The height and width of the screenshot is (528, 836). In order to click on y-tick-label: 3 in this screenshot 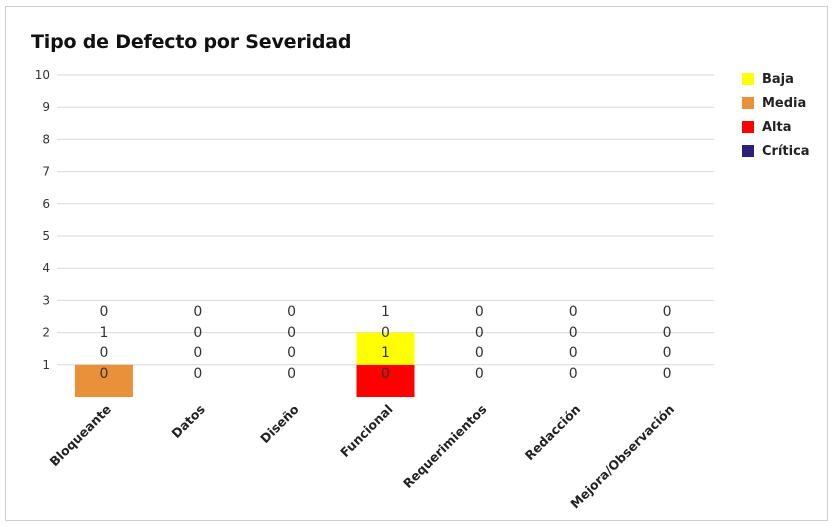, I will do `click(46, 300)`.